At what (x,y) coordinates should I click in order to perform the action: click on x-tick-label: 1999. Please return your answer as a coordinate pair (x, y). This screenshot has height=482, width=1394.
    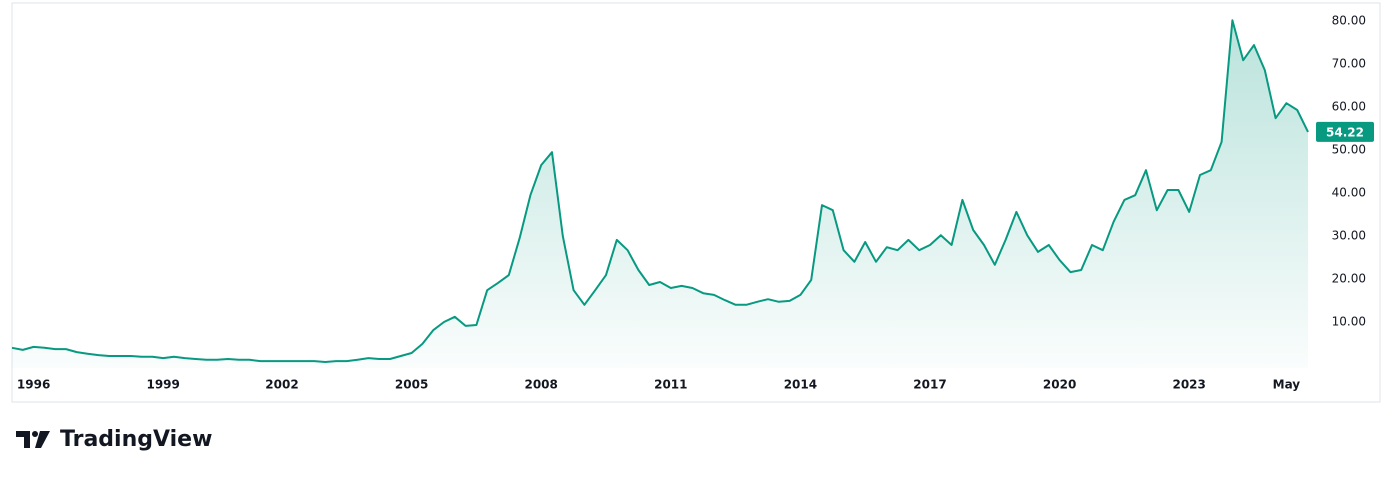
    Looking at the image, I should click on (162, 385).